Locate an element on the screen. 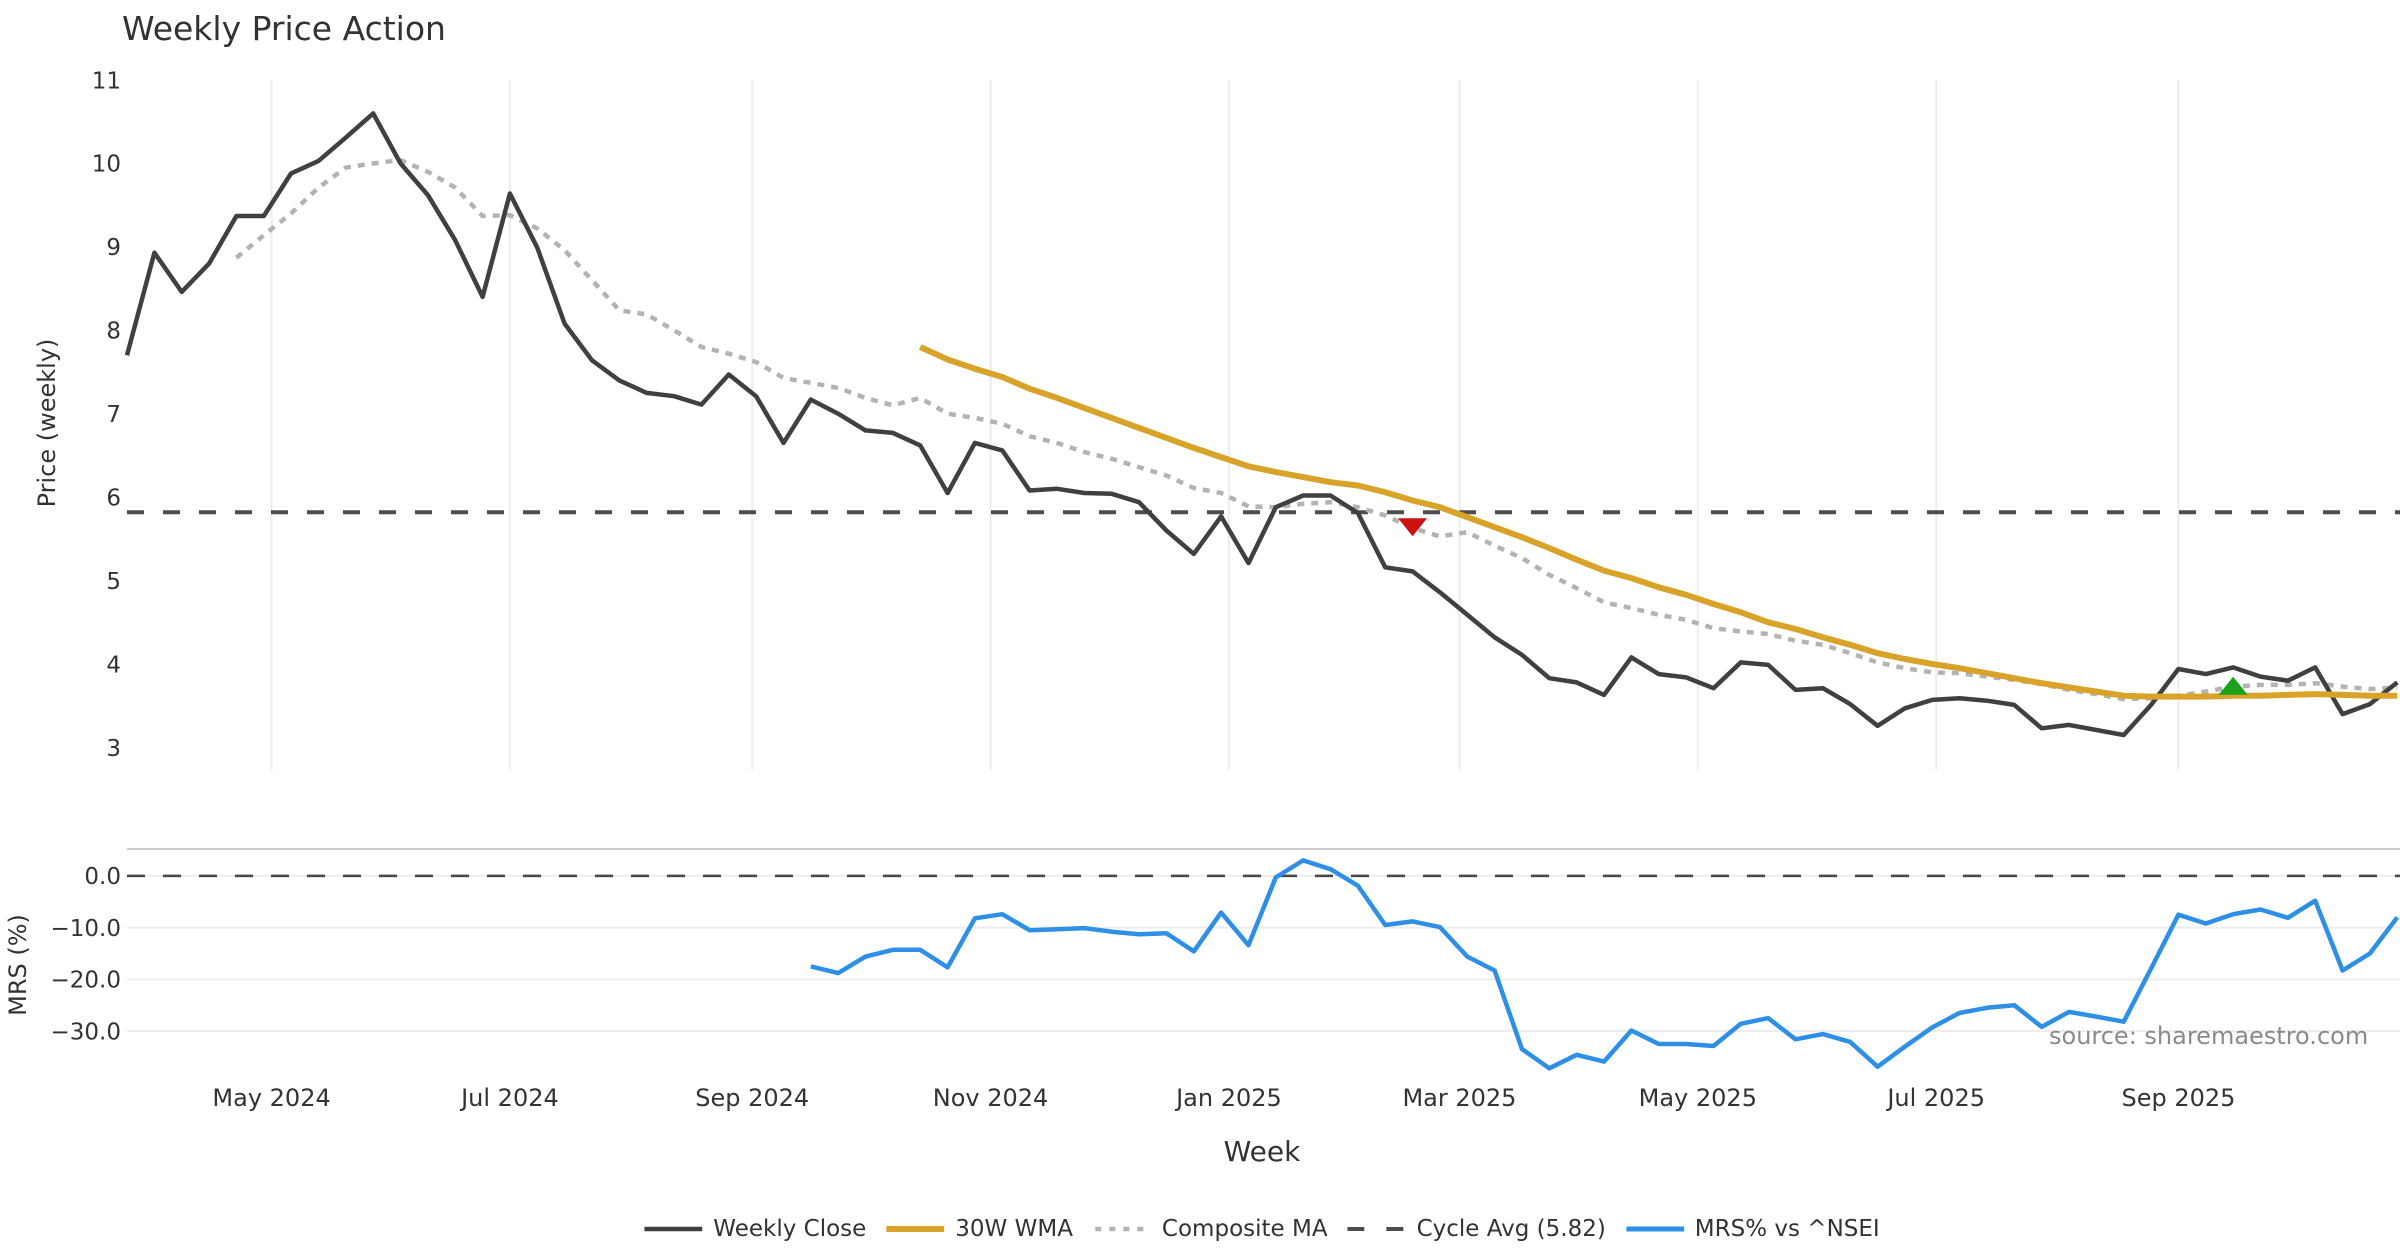 The width and height of the screenshot is (2400, 1260). signal-markers is located at coordinates (1823, 606).